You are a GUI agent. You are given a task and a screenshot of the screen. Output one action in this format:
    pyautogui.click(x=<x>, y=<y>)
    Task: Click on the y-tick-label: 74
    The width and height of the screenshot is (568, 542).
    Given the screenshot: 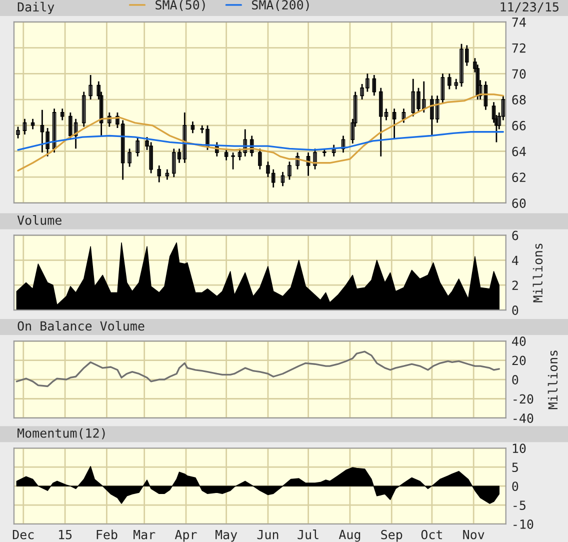 What is the action you would take?
    pyautogui.click(x=519, y=22)
    